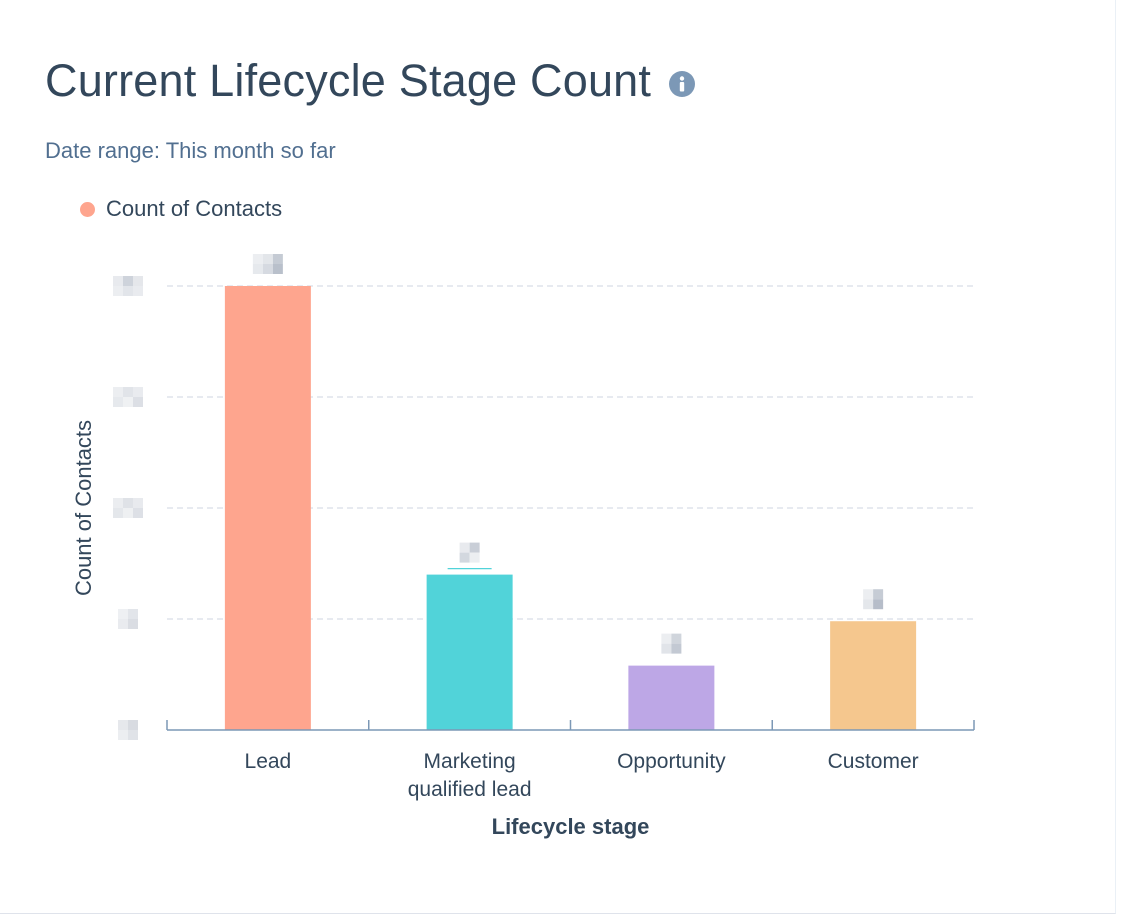 This screenshot has height=920, width=1122. Describe the element at coordinates (470, 789) in the screenshot. I see `x-tick-label-line: qualified lead` at that location.